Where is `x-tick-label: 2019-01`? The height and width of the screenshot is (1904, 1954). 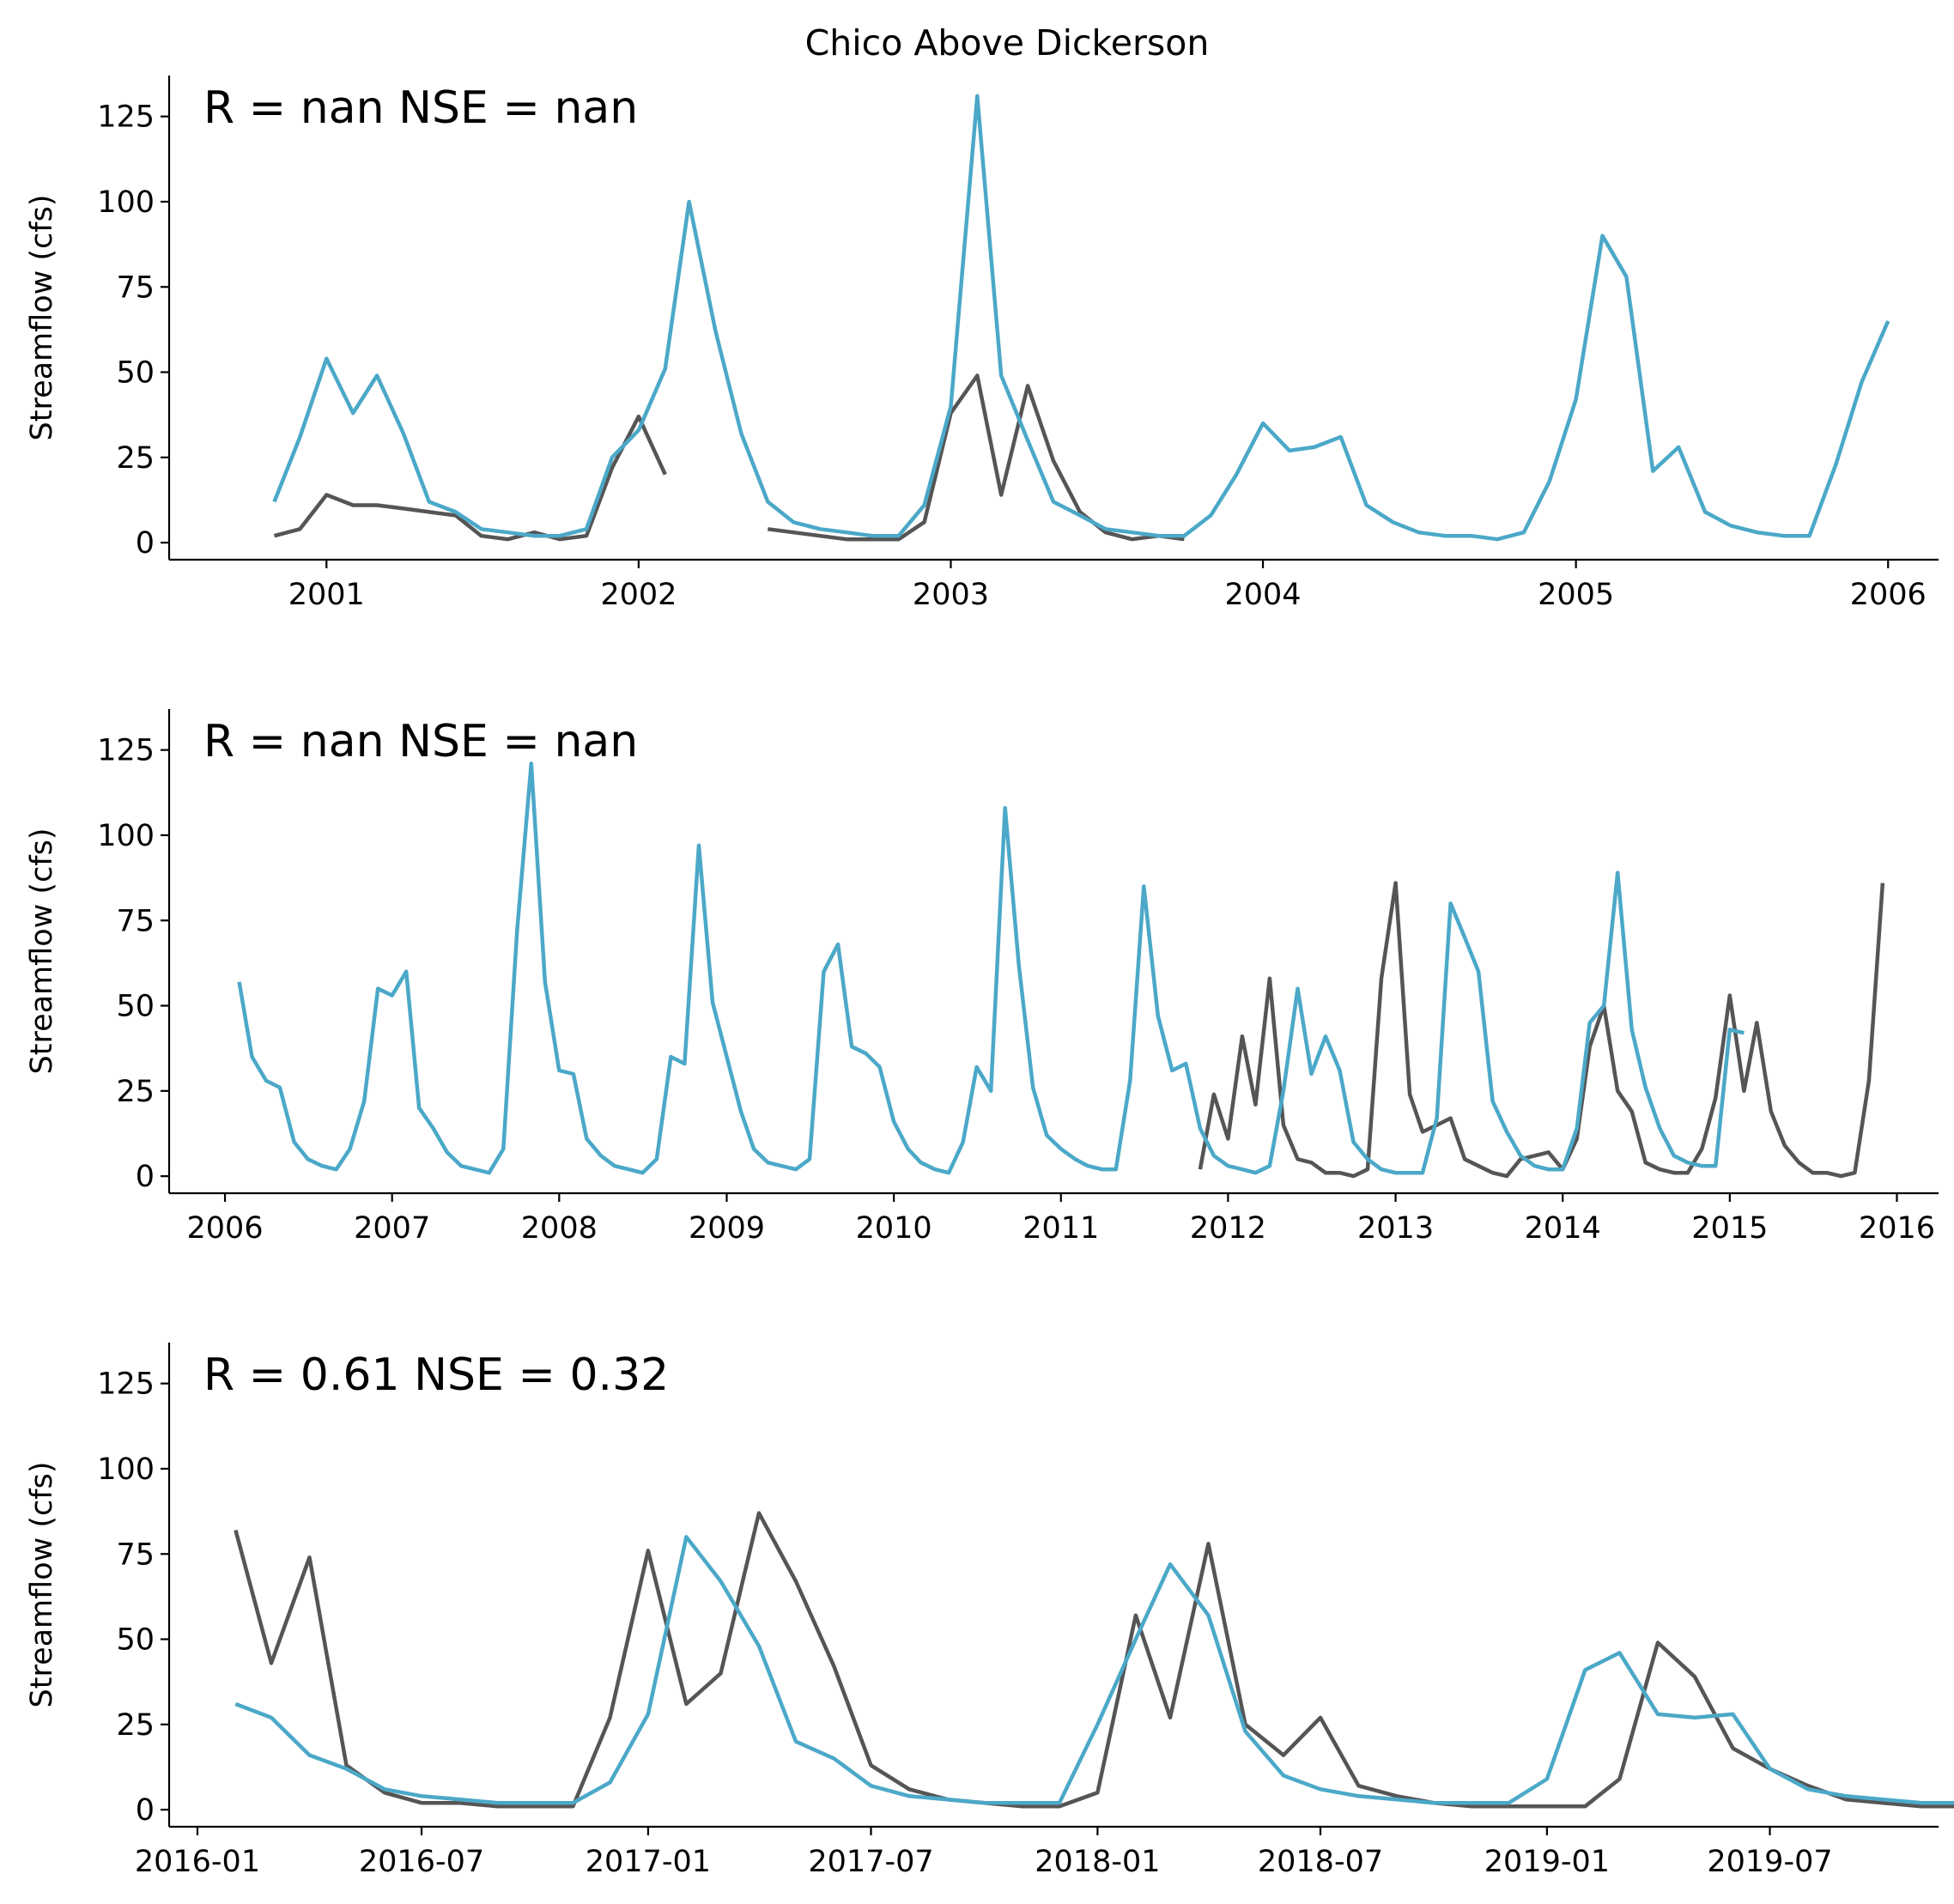
x-tick-label: 2019-01 is located at coordinates (1547, 1862).